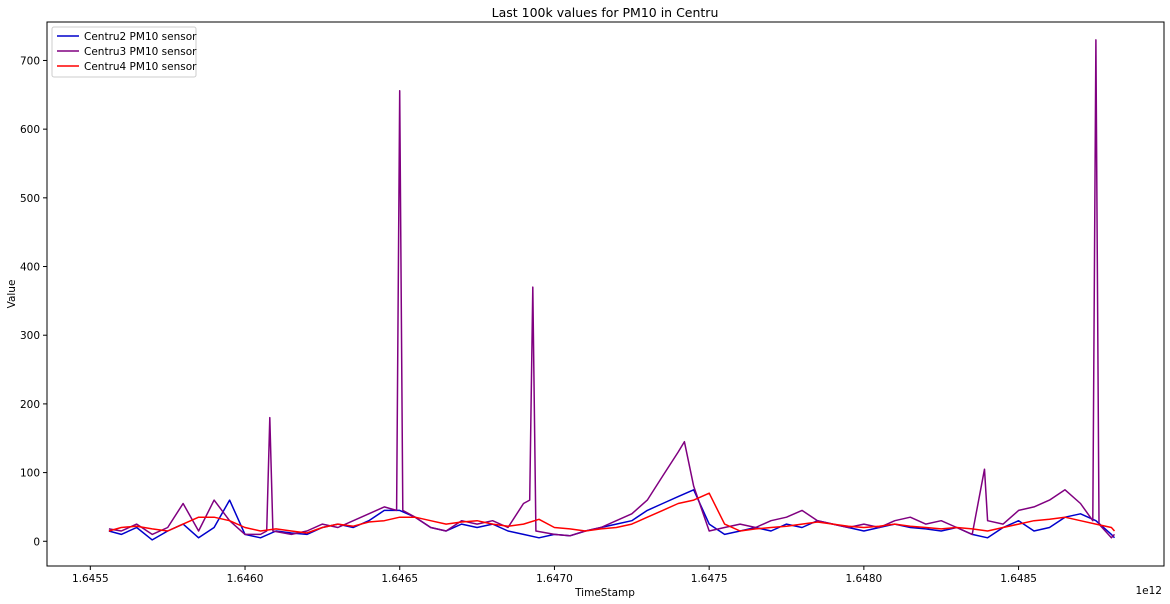 The width and height of the screenshot is (1170, 604). What do you see at coordinates (30, 336) in the screenshot?
I see `y-tick-label: 300` at bounding box center [30, 336].